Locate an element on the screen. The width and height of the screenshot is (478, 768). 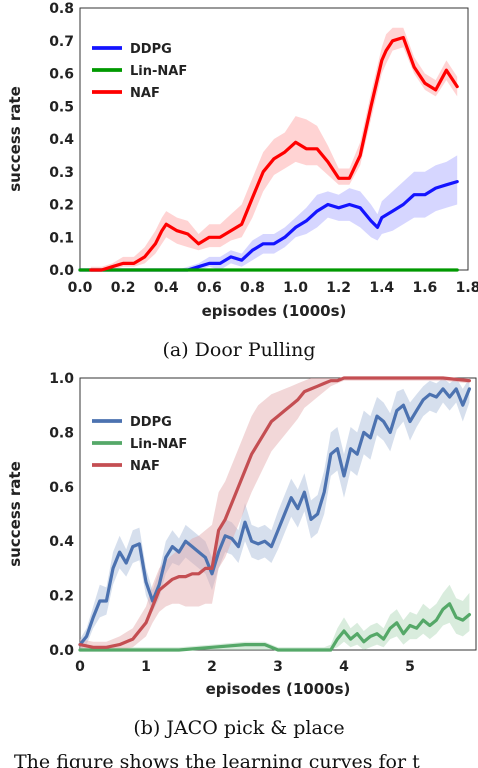
x-tick-label: 1.4 is located at coordinates (381, 288).